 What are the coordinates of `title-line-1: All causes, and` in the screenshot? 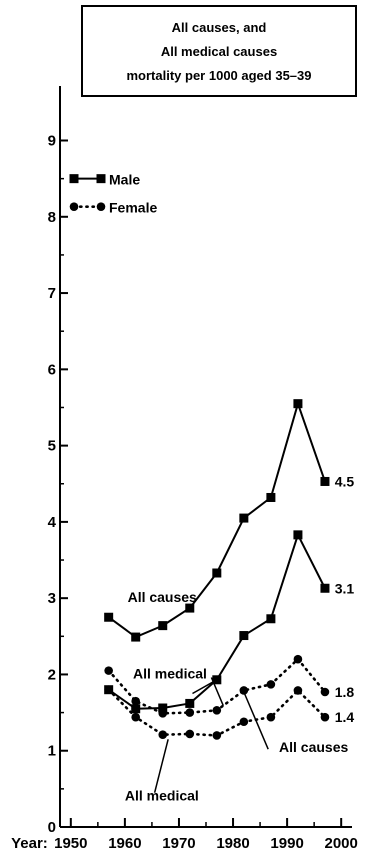 It's located at (219, 27).